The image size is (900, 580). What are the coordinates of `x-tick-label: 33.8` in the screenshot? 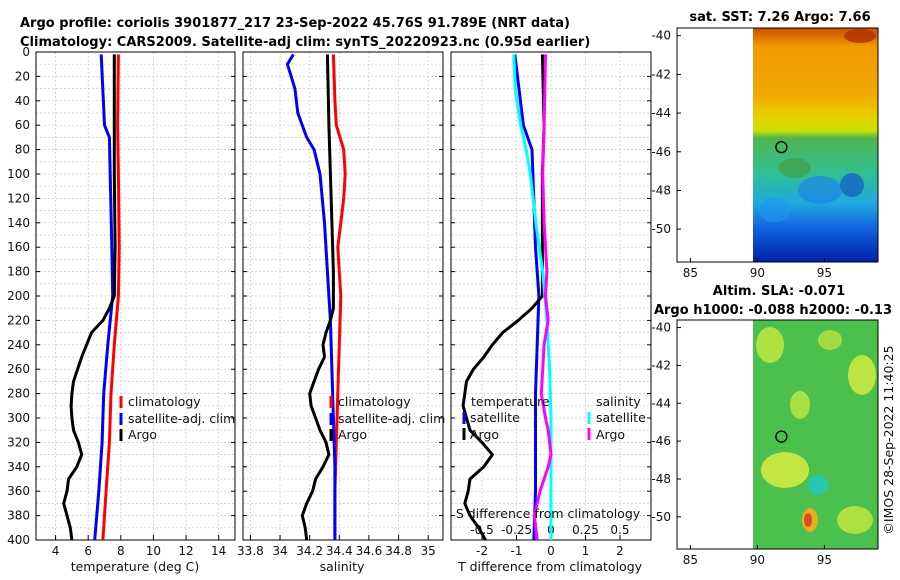 It's located at (250, 551).